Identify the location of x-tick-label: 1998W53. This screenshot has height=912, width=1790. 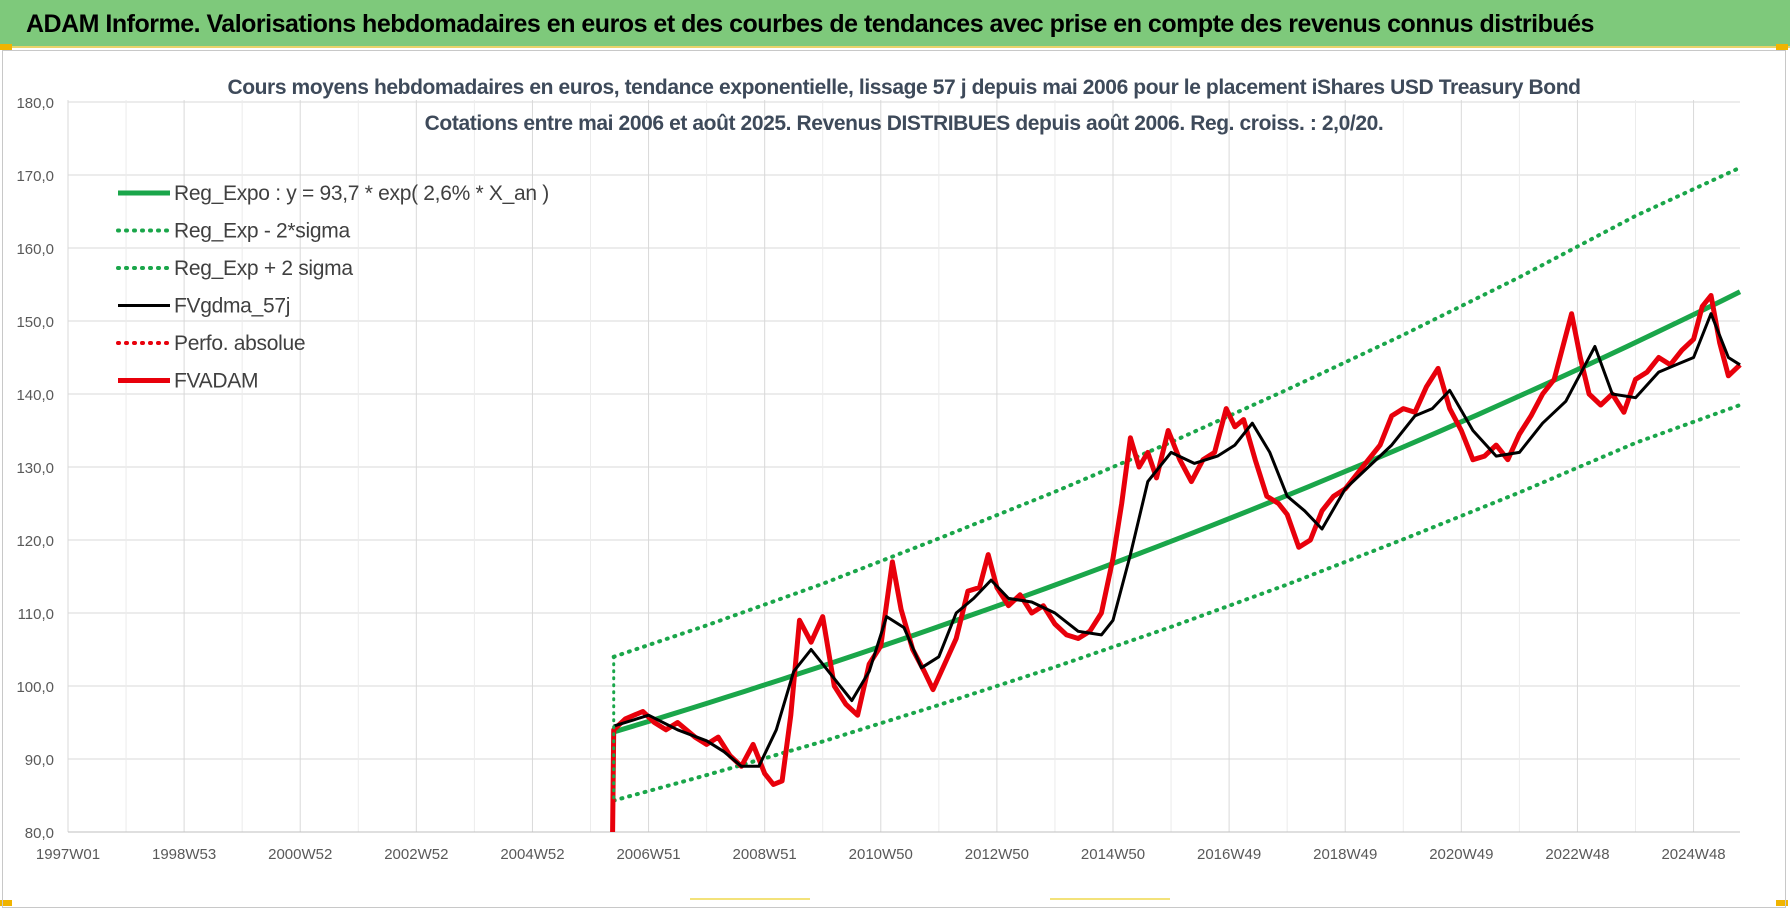
(184, 854).